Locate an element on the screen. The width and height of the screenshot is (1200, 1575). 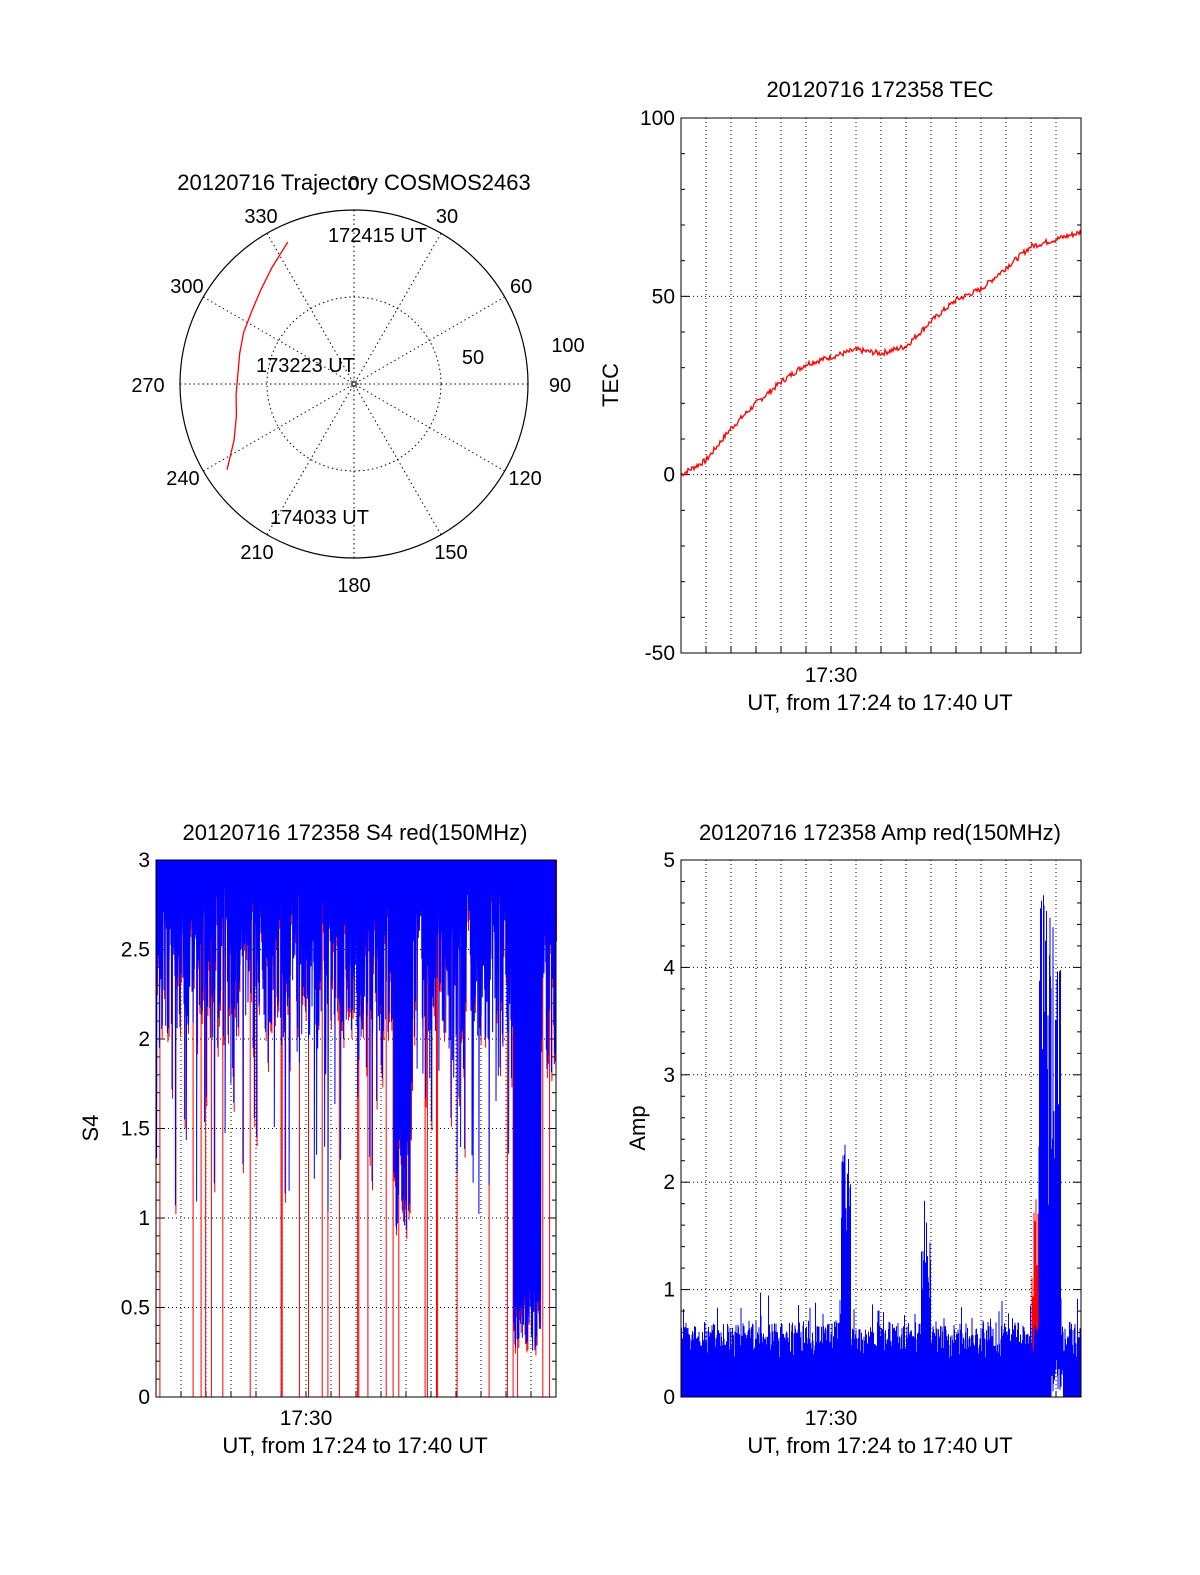
polar-angle-label: 180 is located at coordinates (353, 586).